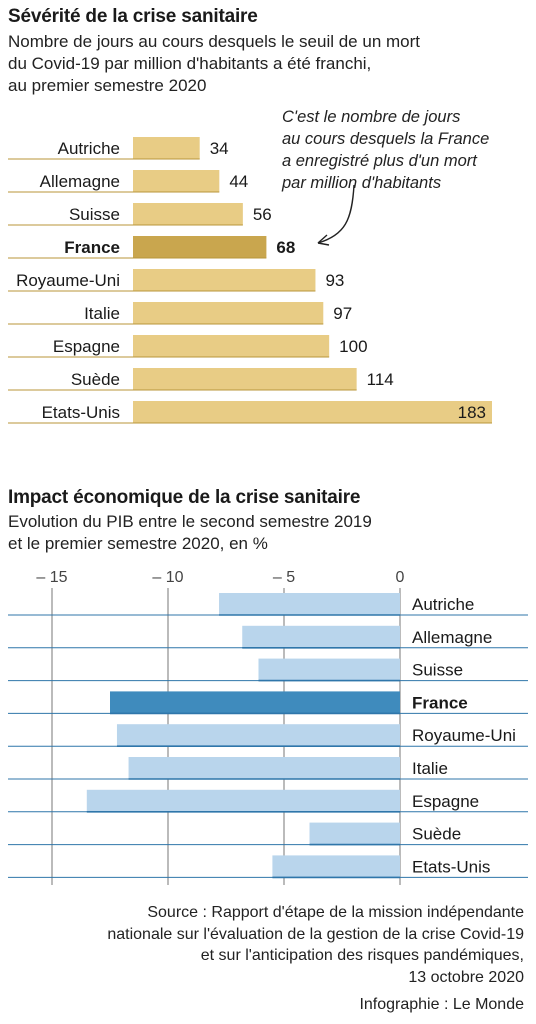 This screenshot has height=1024, width=536. Describe the element at coordinates (336, 214) in the screenshot. I see `annotation-arrow` at that location.